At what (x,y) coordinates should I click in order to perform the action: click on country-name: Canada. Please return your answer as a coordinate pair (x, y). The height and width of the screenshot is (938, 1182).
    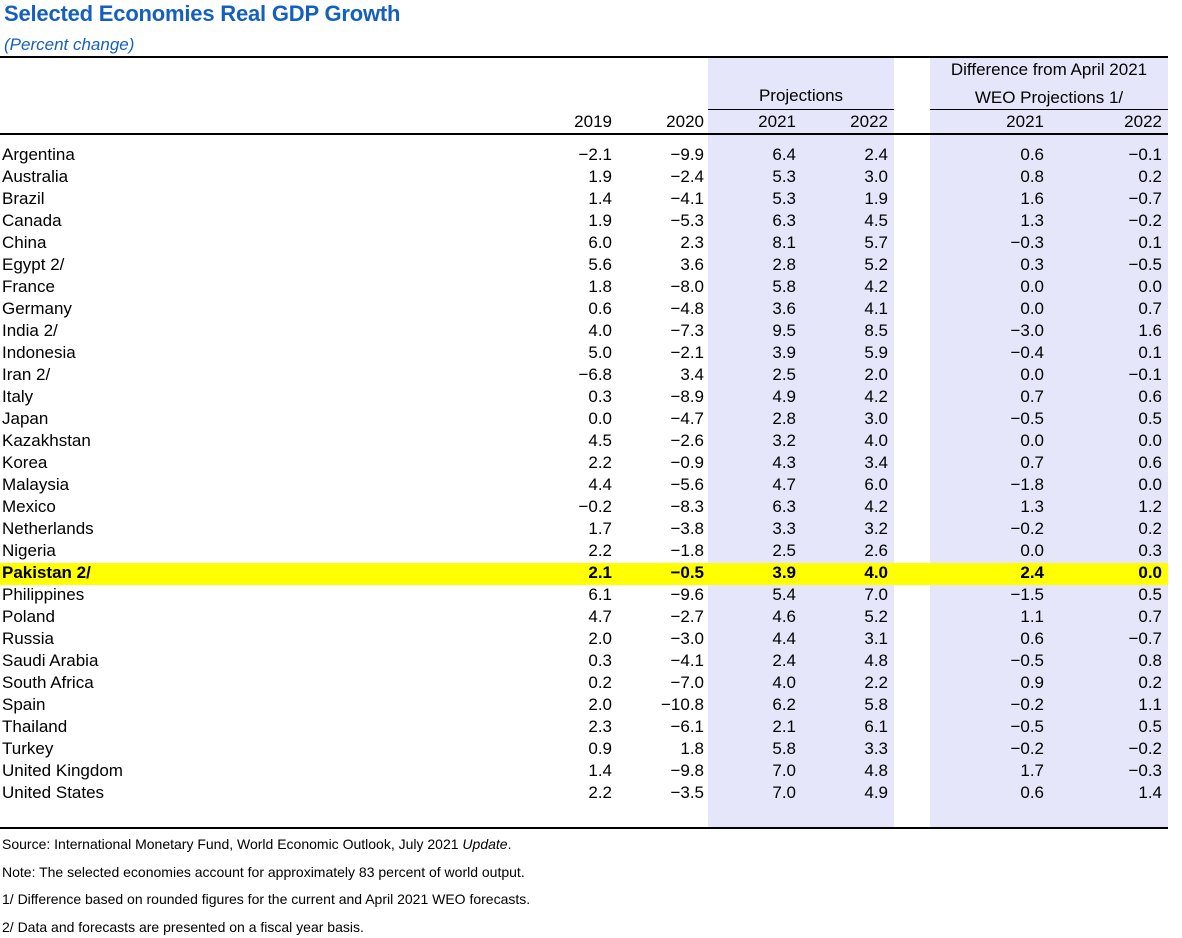
    Looking at the image, I should click on (32, 220).